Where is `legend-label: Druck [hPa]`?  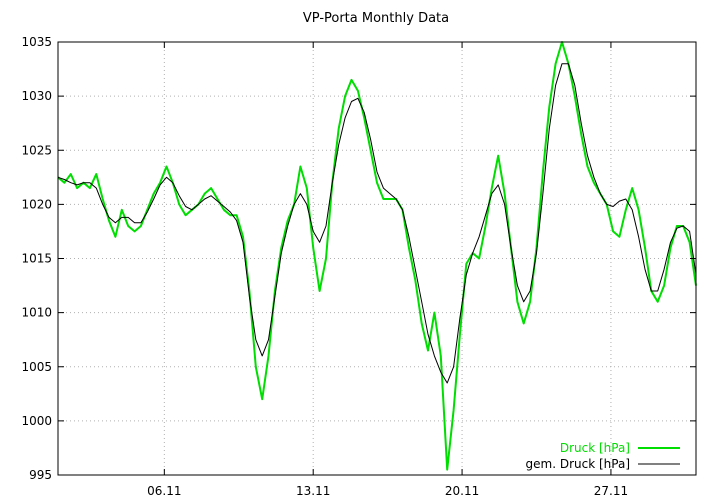
legend-label: Druck [hPa] is located at coordinates (595, 448).